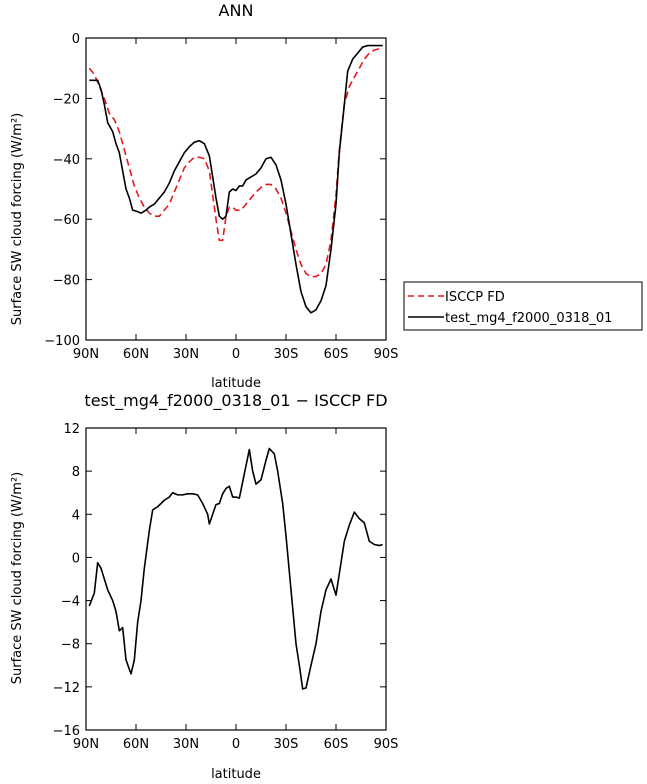 Image resolution: width=647 pixels, height=784 pixels. Describe the element at coordinates (76, 515) in the screenshot. I see `bottom-ytick-label: 4` at that location.